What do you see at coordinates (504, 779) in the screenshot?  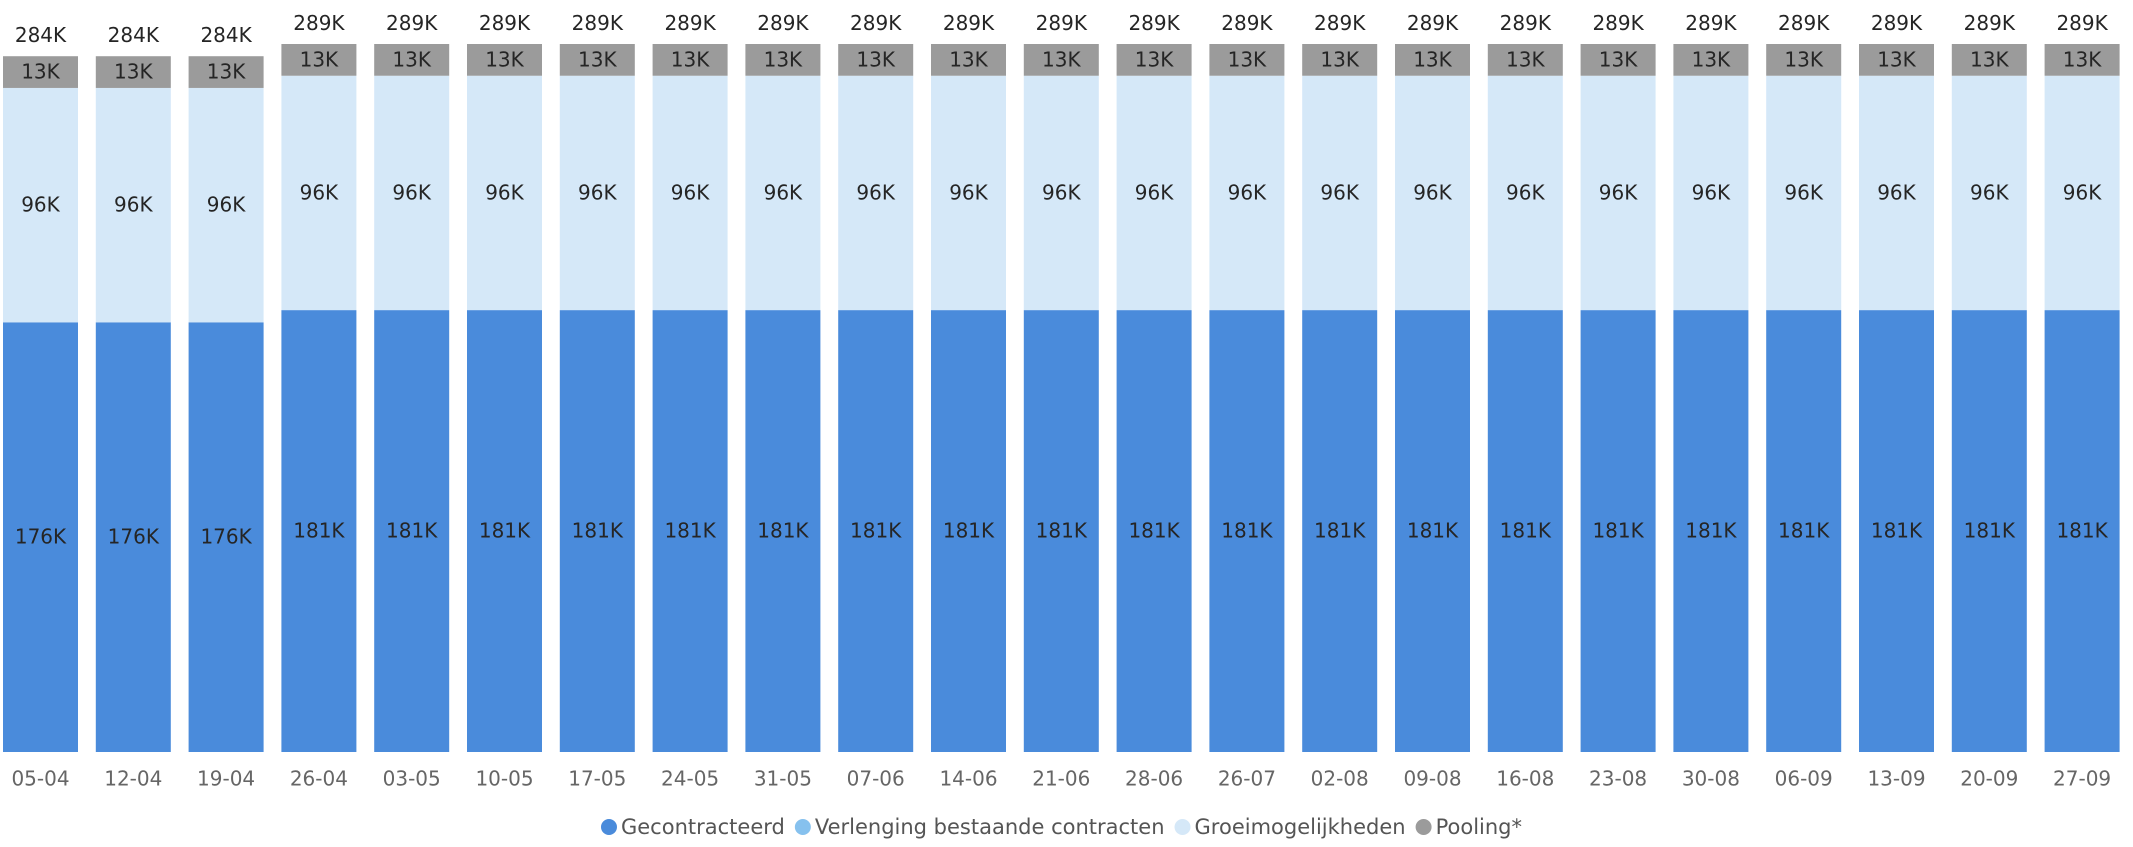 I see `x-tick-label: 10-05` at bounding box center [504, 779].